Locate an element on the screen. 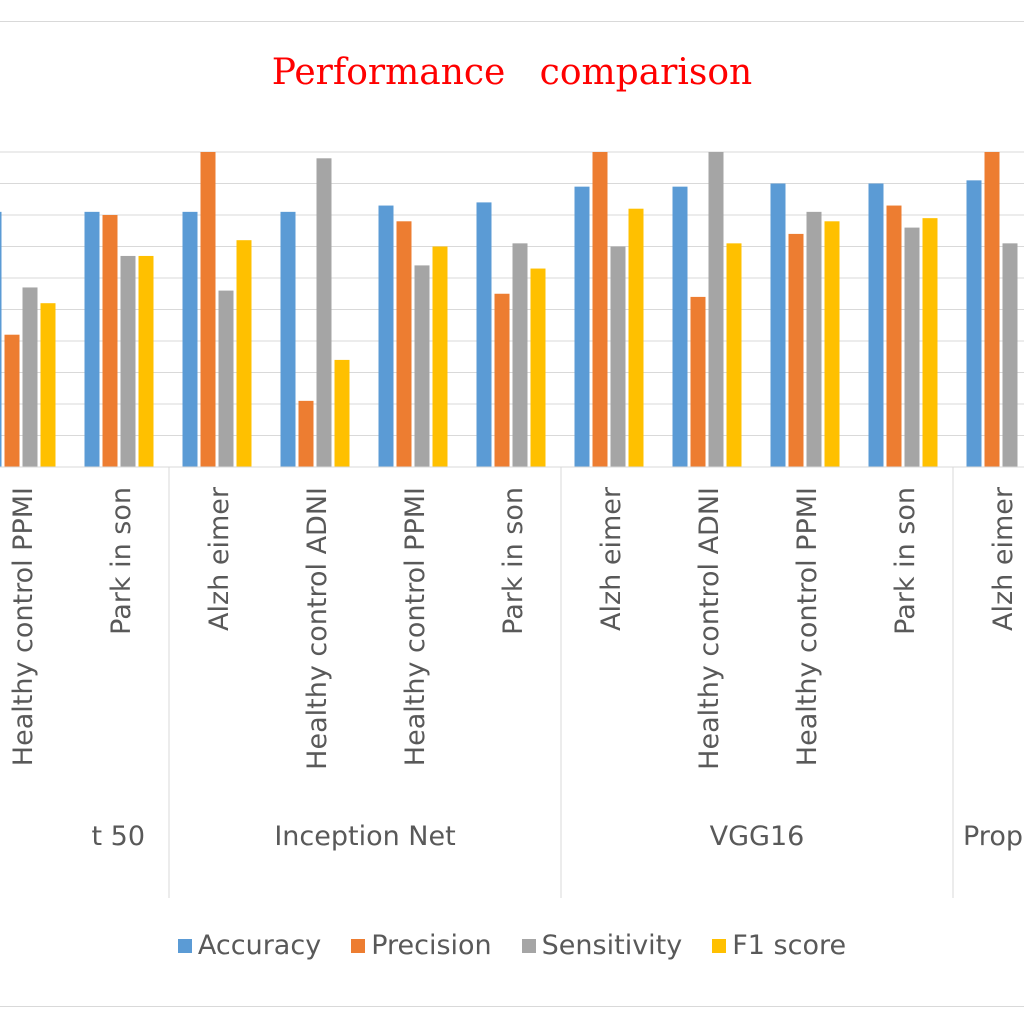 The height and width of the screenshot is (1024, 1024). legend-item-f1-score: F1 score is located at coordinates (779, 945).